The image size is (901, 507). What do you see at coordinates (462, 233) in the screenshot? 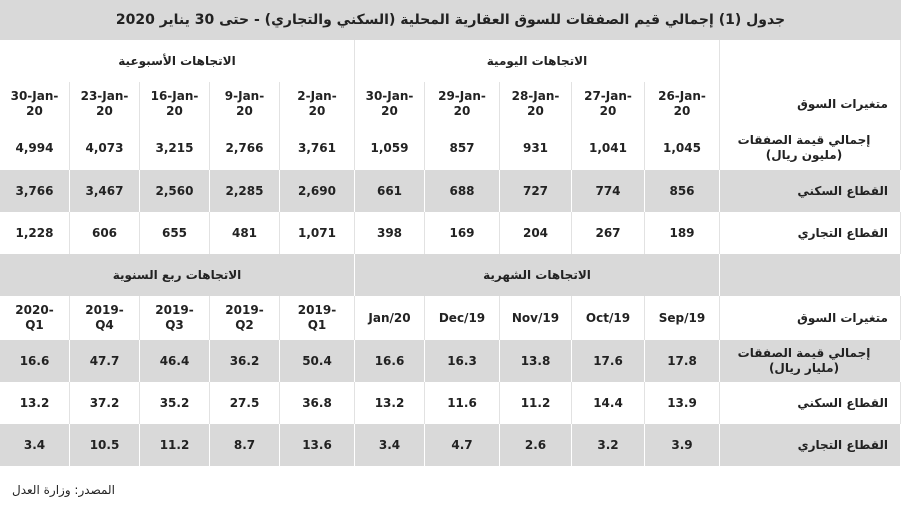
I see `cell: 169` at bounding box center [462, 233].